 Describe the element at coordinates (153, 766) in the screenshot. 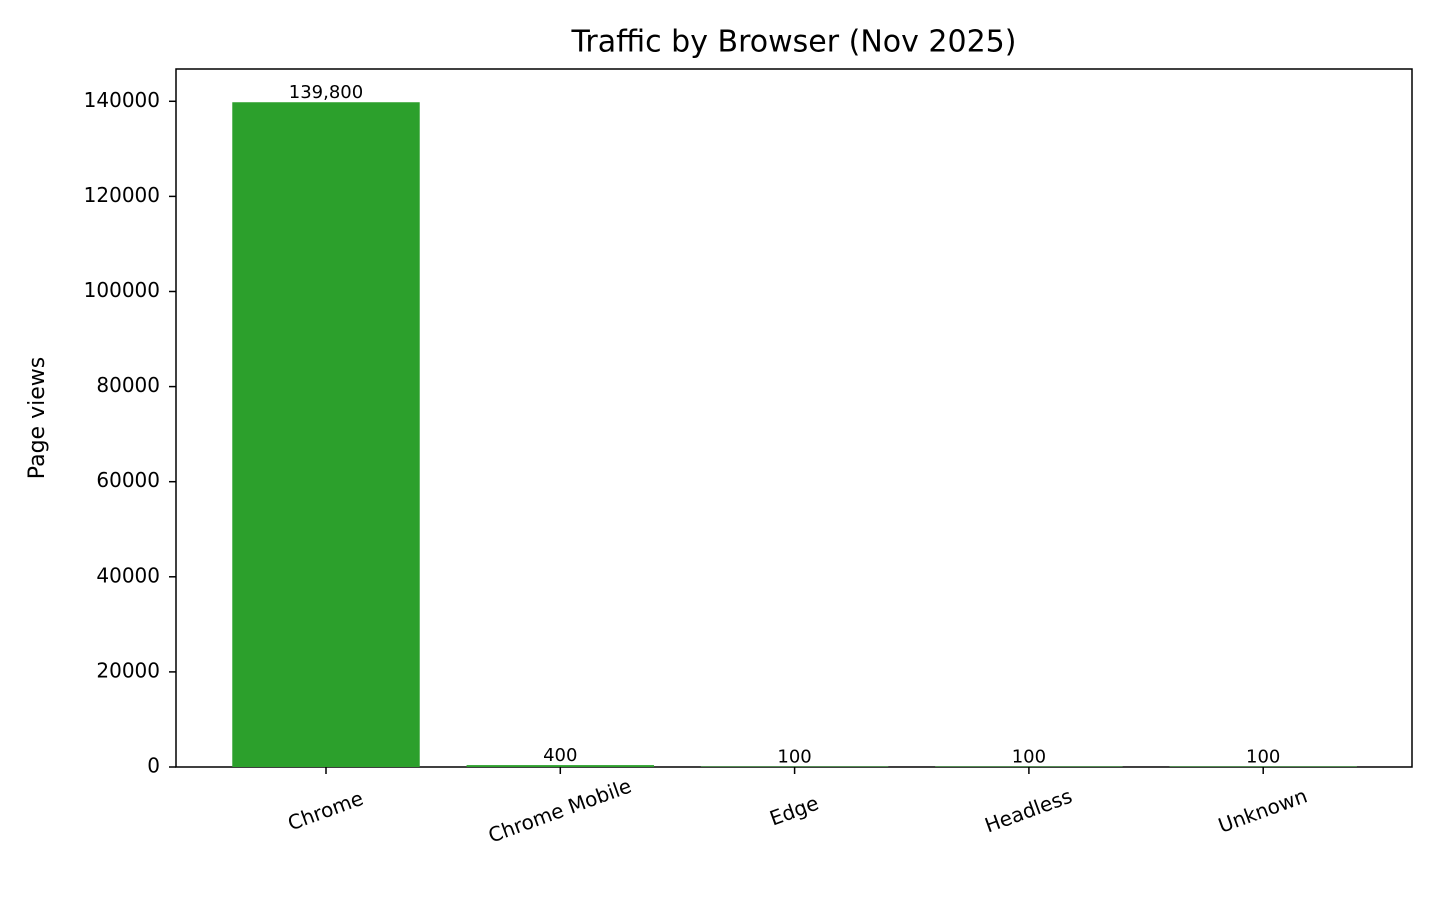

I see `y-tick-label: 0` at that location.